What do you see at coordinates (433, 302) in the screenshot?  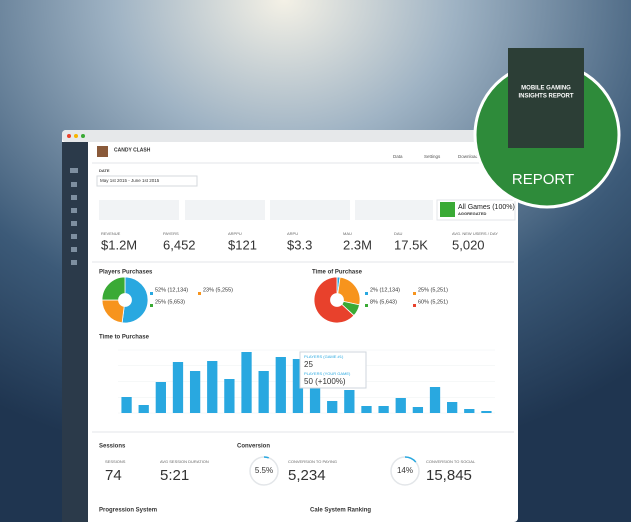 I see `legend-label: 60% (5,251)` at bounding box center [433, 302].